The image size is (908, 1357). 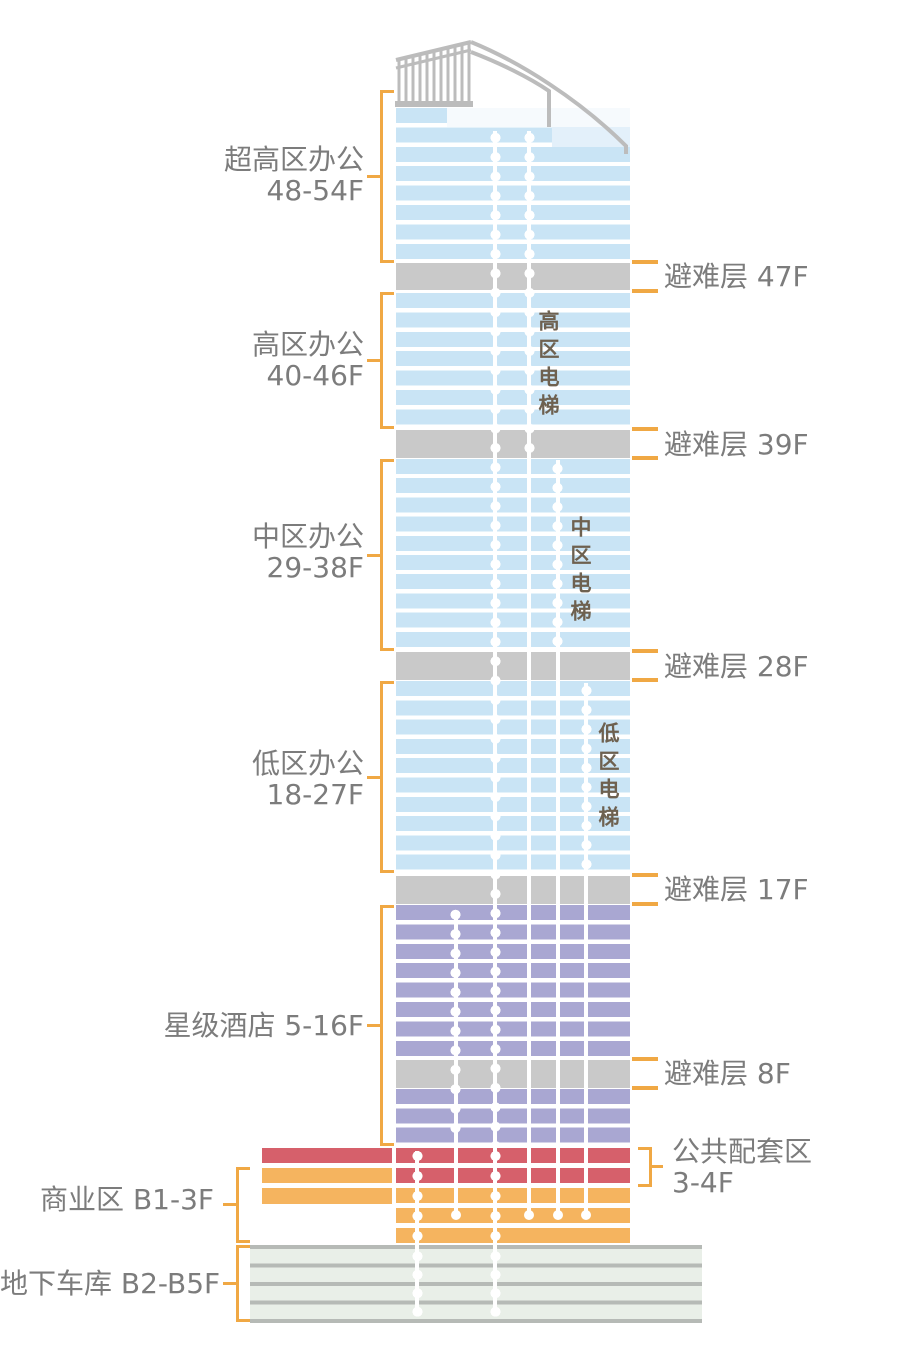 What do you see at coordinates (495, 1282) in the screenshot?
I see `elevator-stops-main-garage` at bounding box center [495, 1282].